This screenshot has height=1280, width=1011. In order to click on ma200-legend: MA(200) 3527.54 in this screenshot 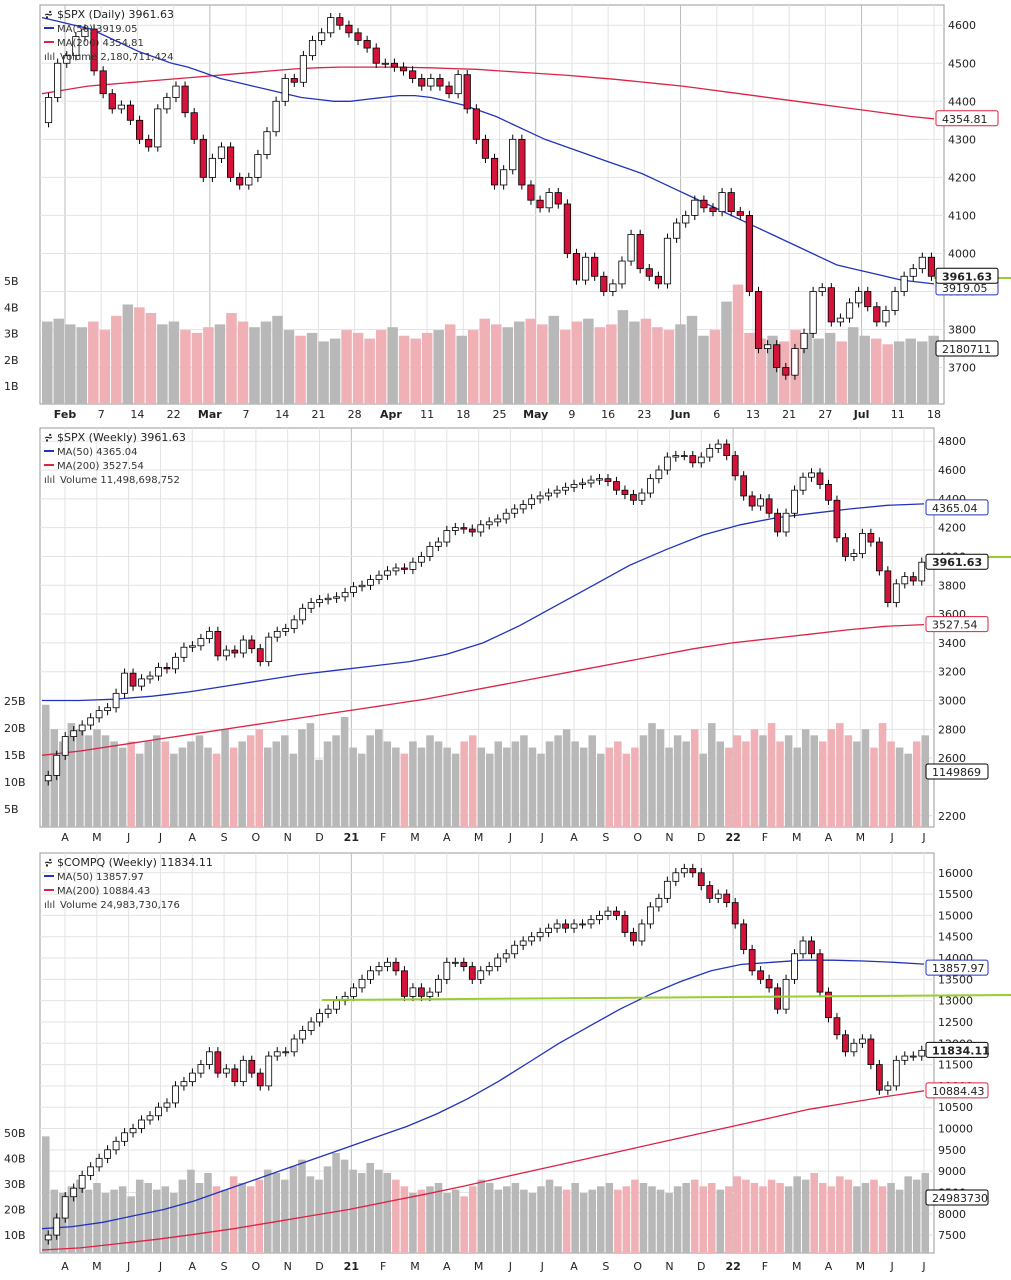, I will do `click(100, 466)`.